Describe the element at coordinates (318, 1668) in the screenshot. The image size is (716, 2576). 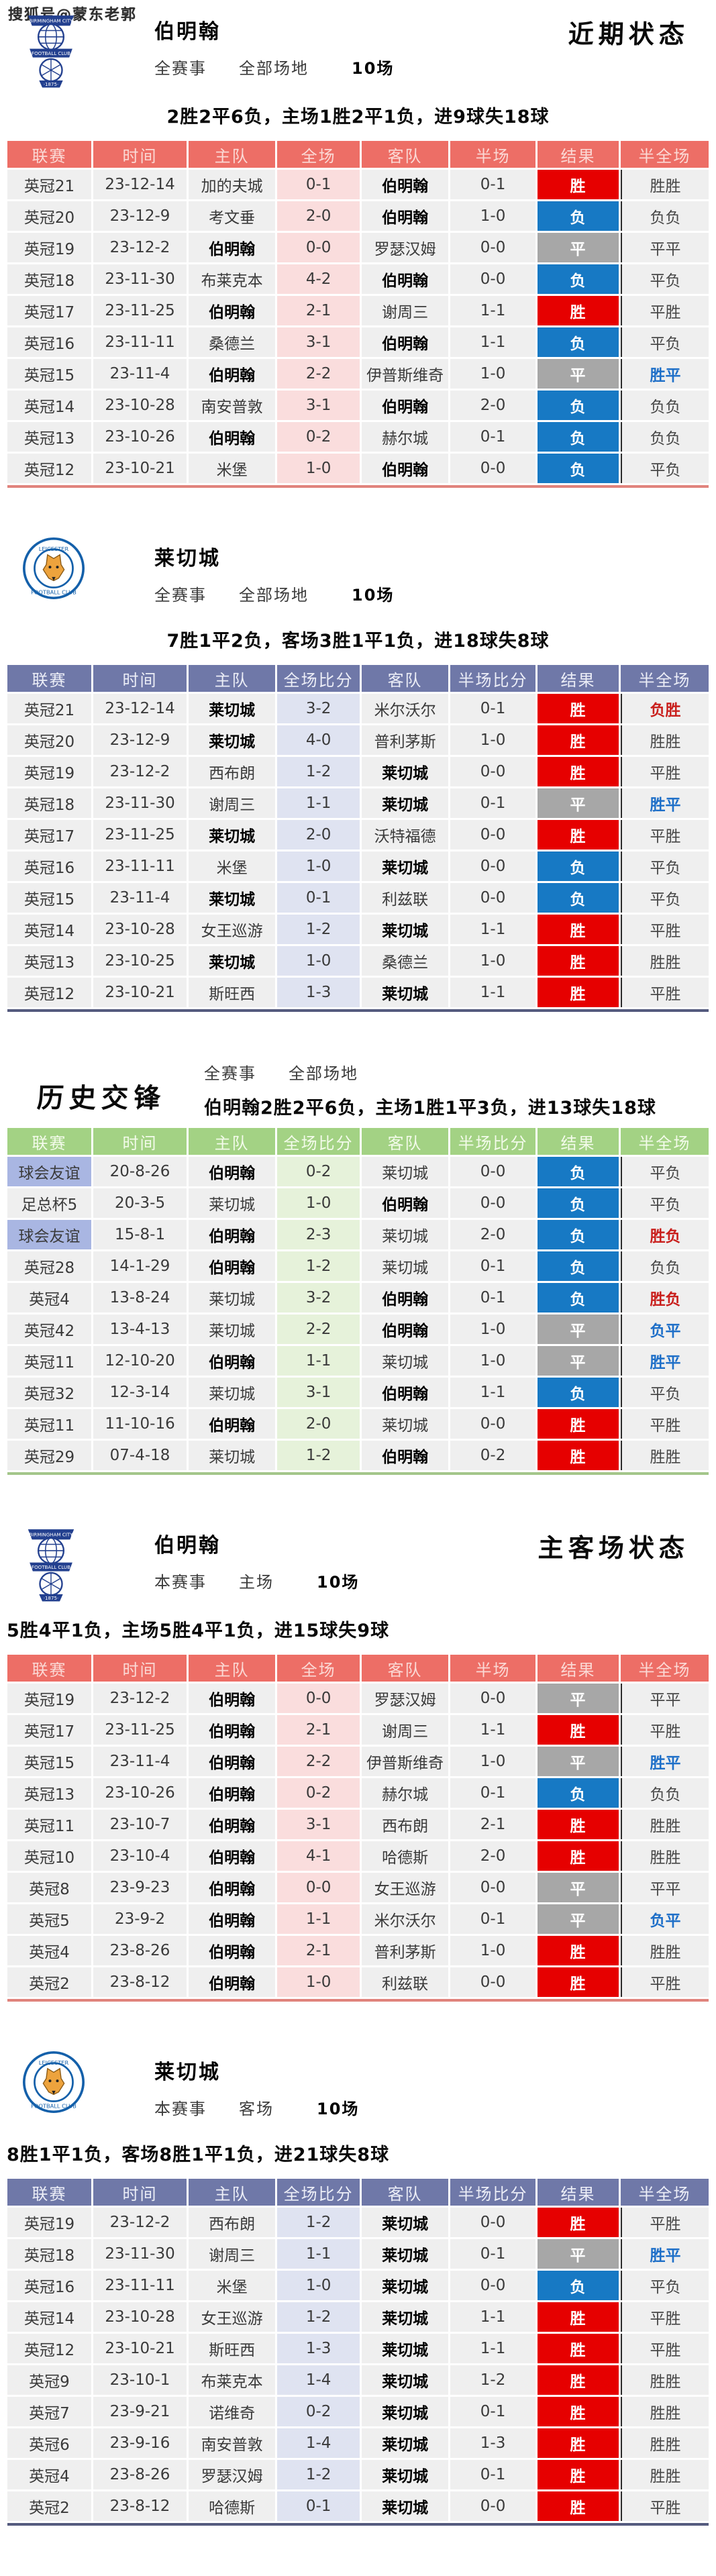
I see `col-fulltime: 全场` at that location.